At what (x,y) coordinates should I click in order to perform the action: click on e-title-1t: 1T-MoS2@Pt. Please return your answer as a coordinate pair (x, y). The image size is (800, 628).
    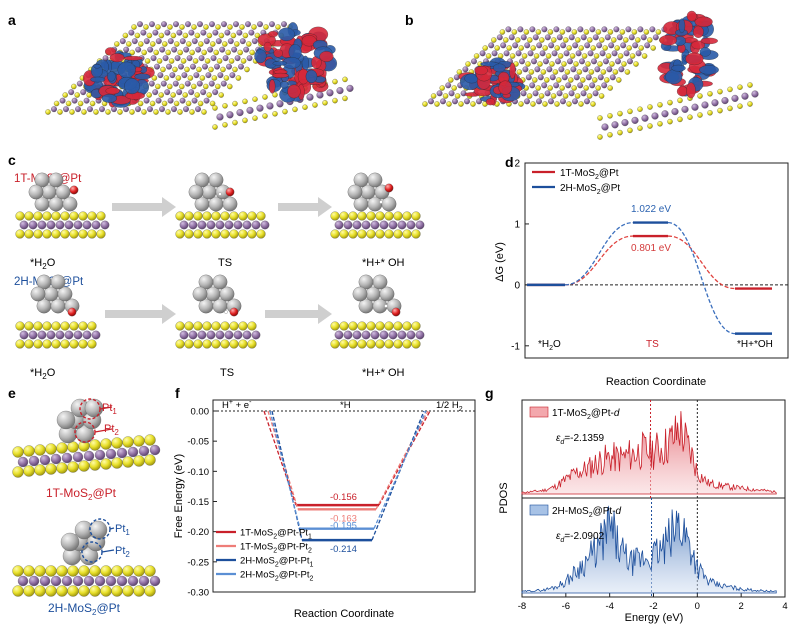
    Looking at the image, I should click on (81, 494).